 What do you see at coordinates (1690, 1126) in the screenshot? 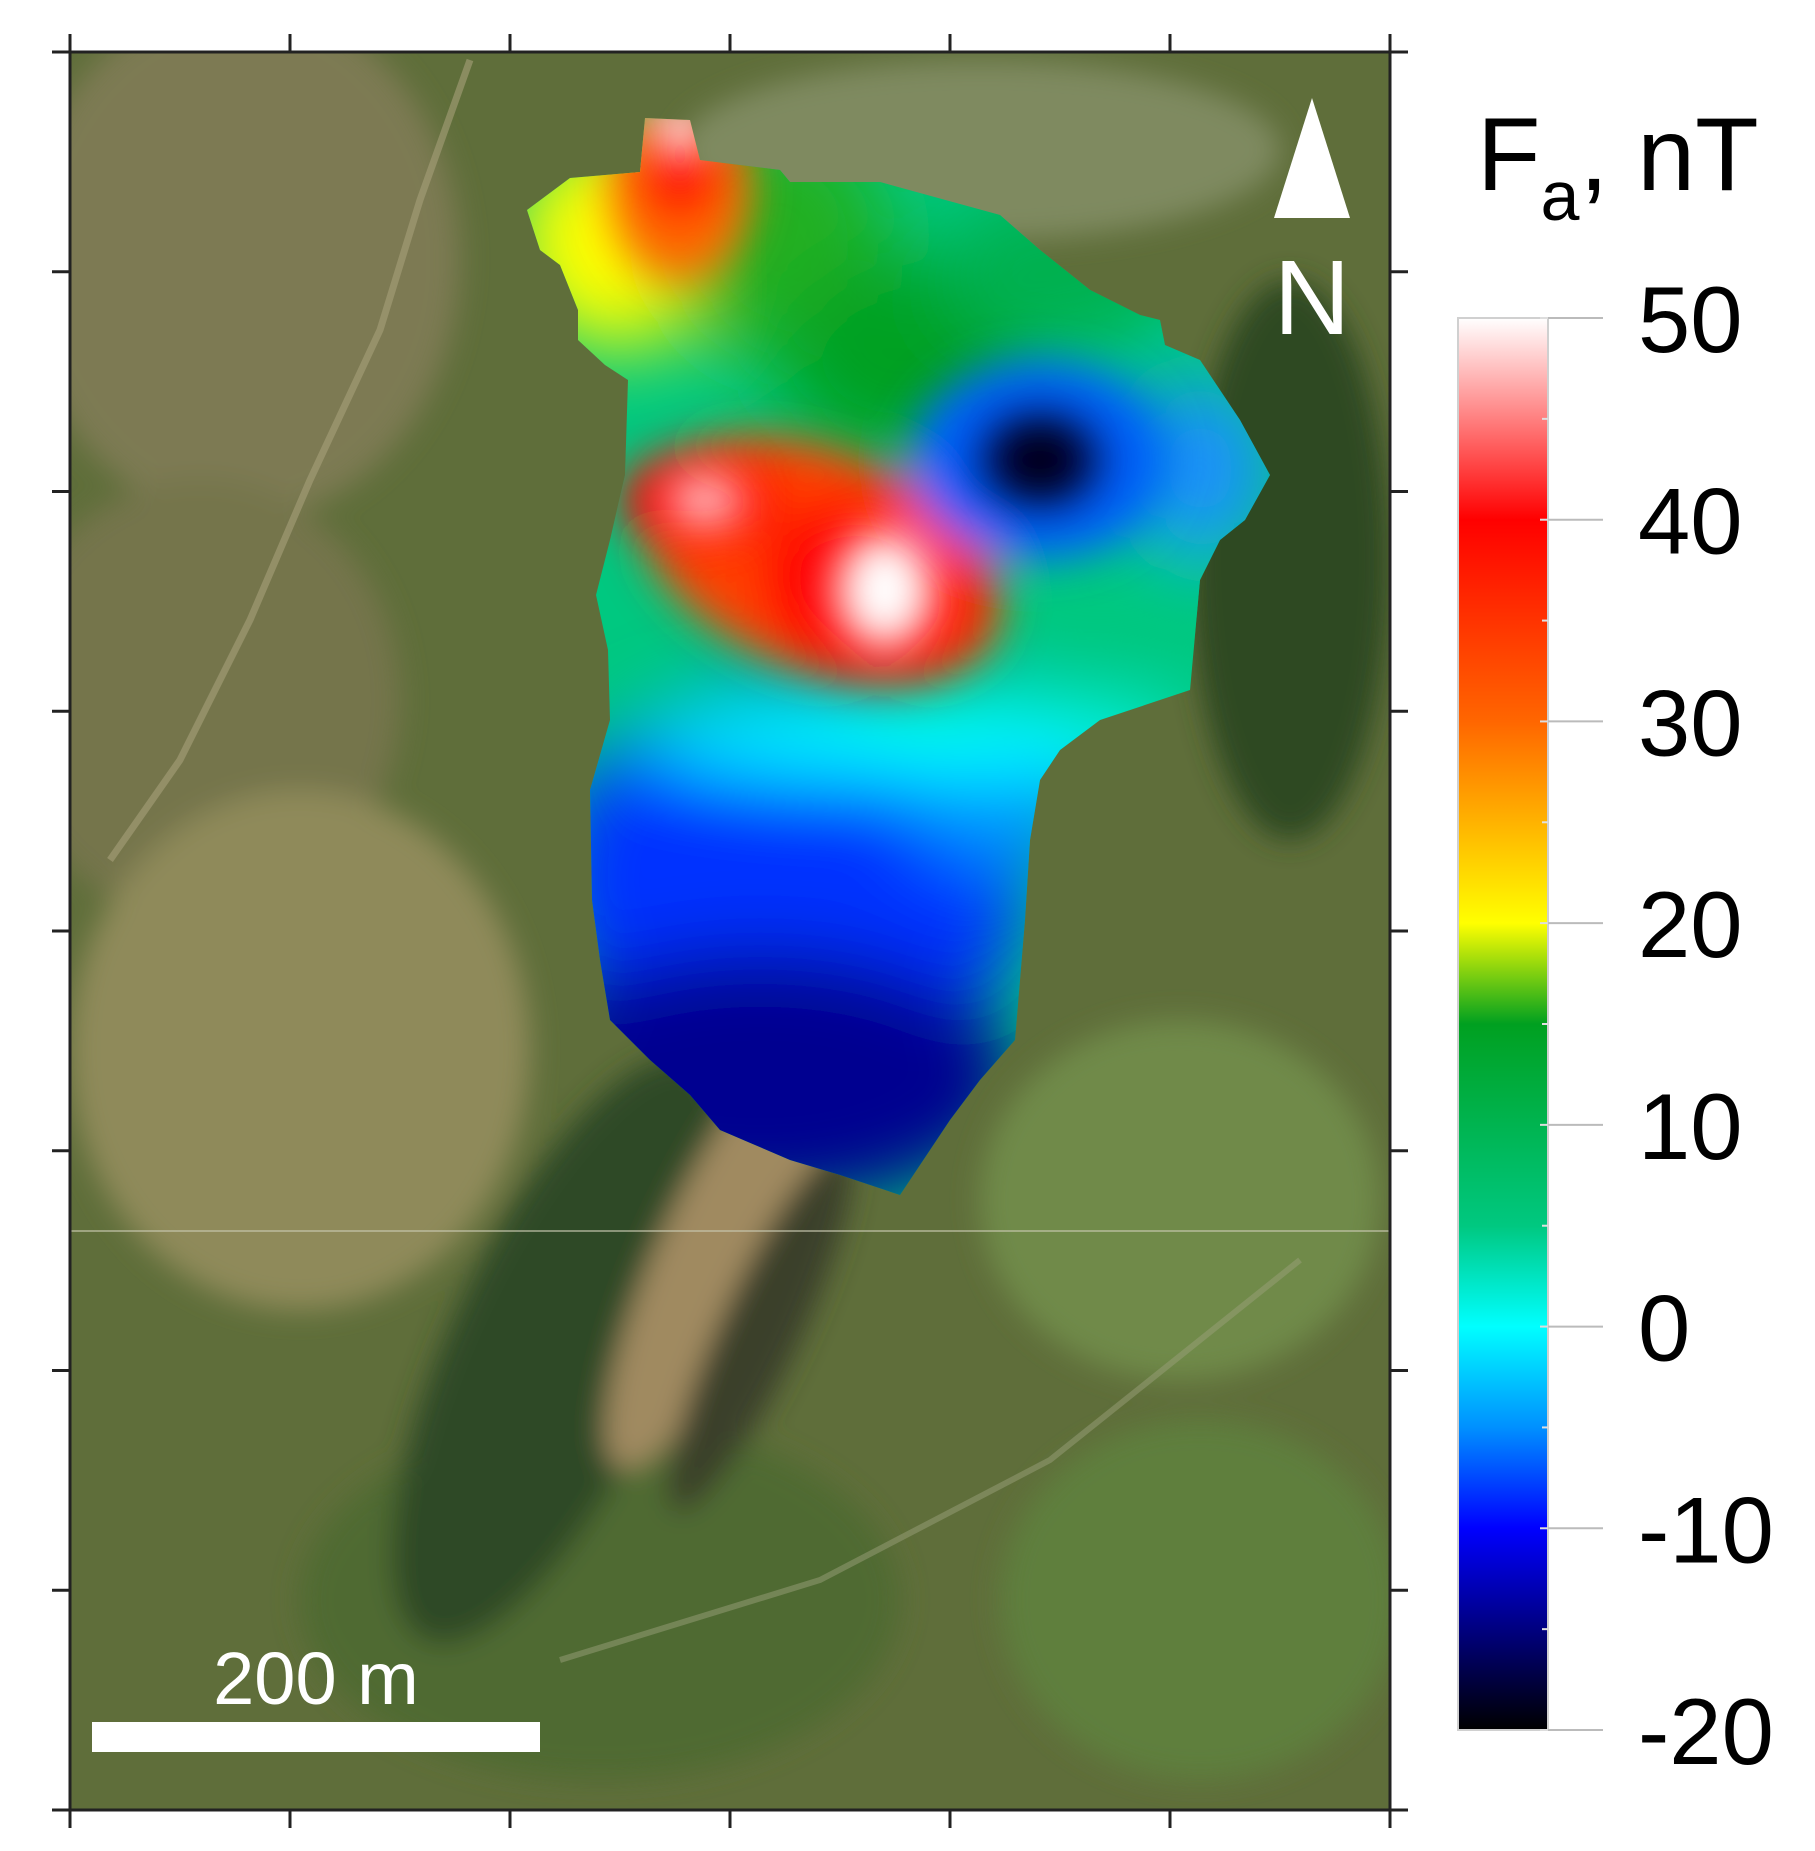
I see `colorbar-tick-label: 10` at bounding box center [1690, 1126].